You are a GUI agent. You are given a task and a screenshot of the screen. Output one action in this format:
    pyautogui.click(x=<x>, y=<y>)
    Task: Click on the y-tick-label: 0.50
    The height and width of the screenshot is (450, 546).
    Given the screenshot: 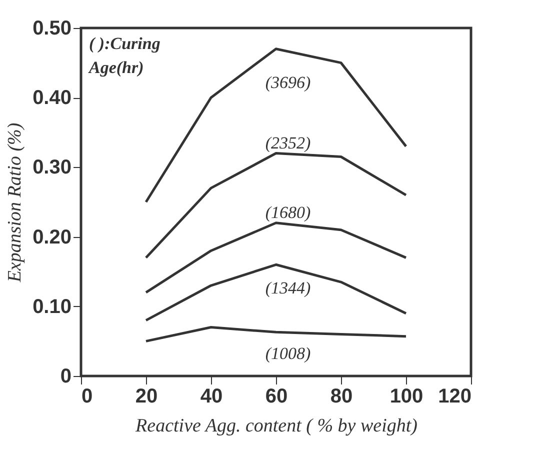 What is the action you would take?
    pyautogui.click(x=52, y=29)
    